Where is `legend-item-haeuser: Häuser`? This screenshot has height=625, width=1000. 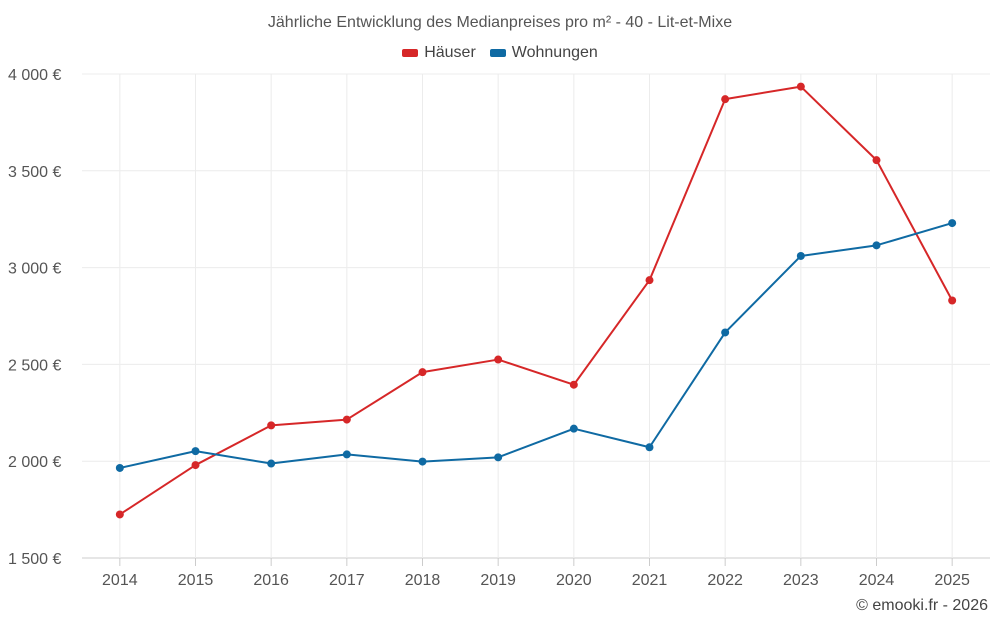
legend-item-haeuser: Häuser is located at coordinates (439, 53).